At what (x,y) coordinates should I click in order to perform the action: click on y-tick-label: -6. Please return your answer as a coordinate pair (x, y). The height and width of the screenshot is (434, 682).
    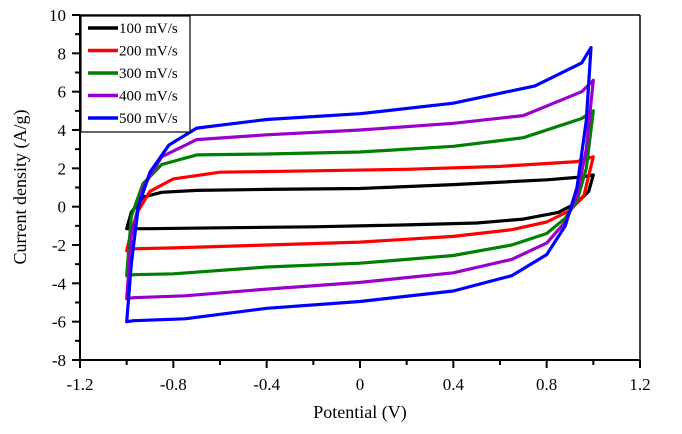
    Looking at the image, I should click on (59, 322).